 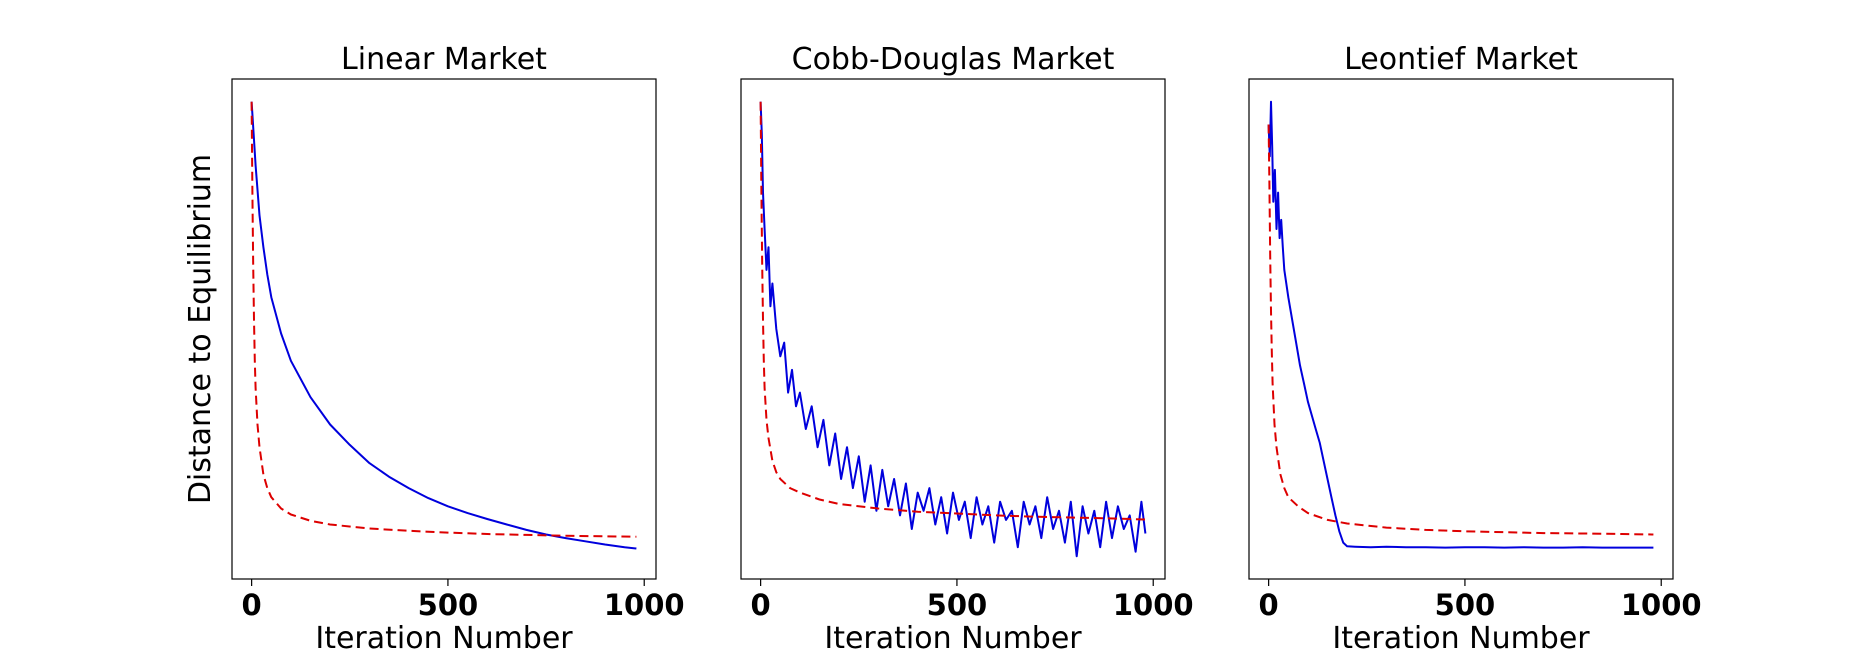 What do you see at coordinates (953, 59) in the screenshot?
I see `chart-title: Cobb-Douglas Market` at bounding box center [953, 59].